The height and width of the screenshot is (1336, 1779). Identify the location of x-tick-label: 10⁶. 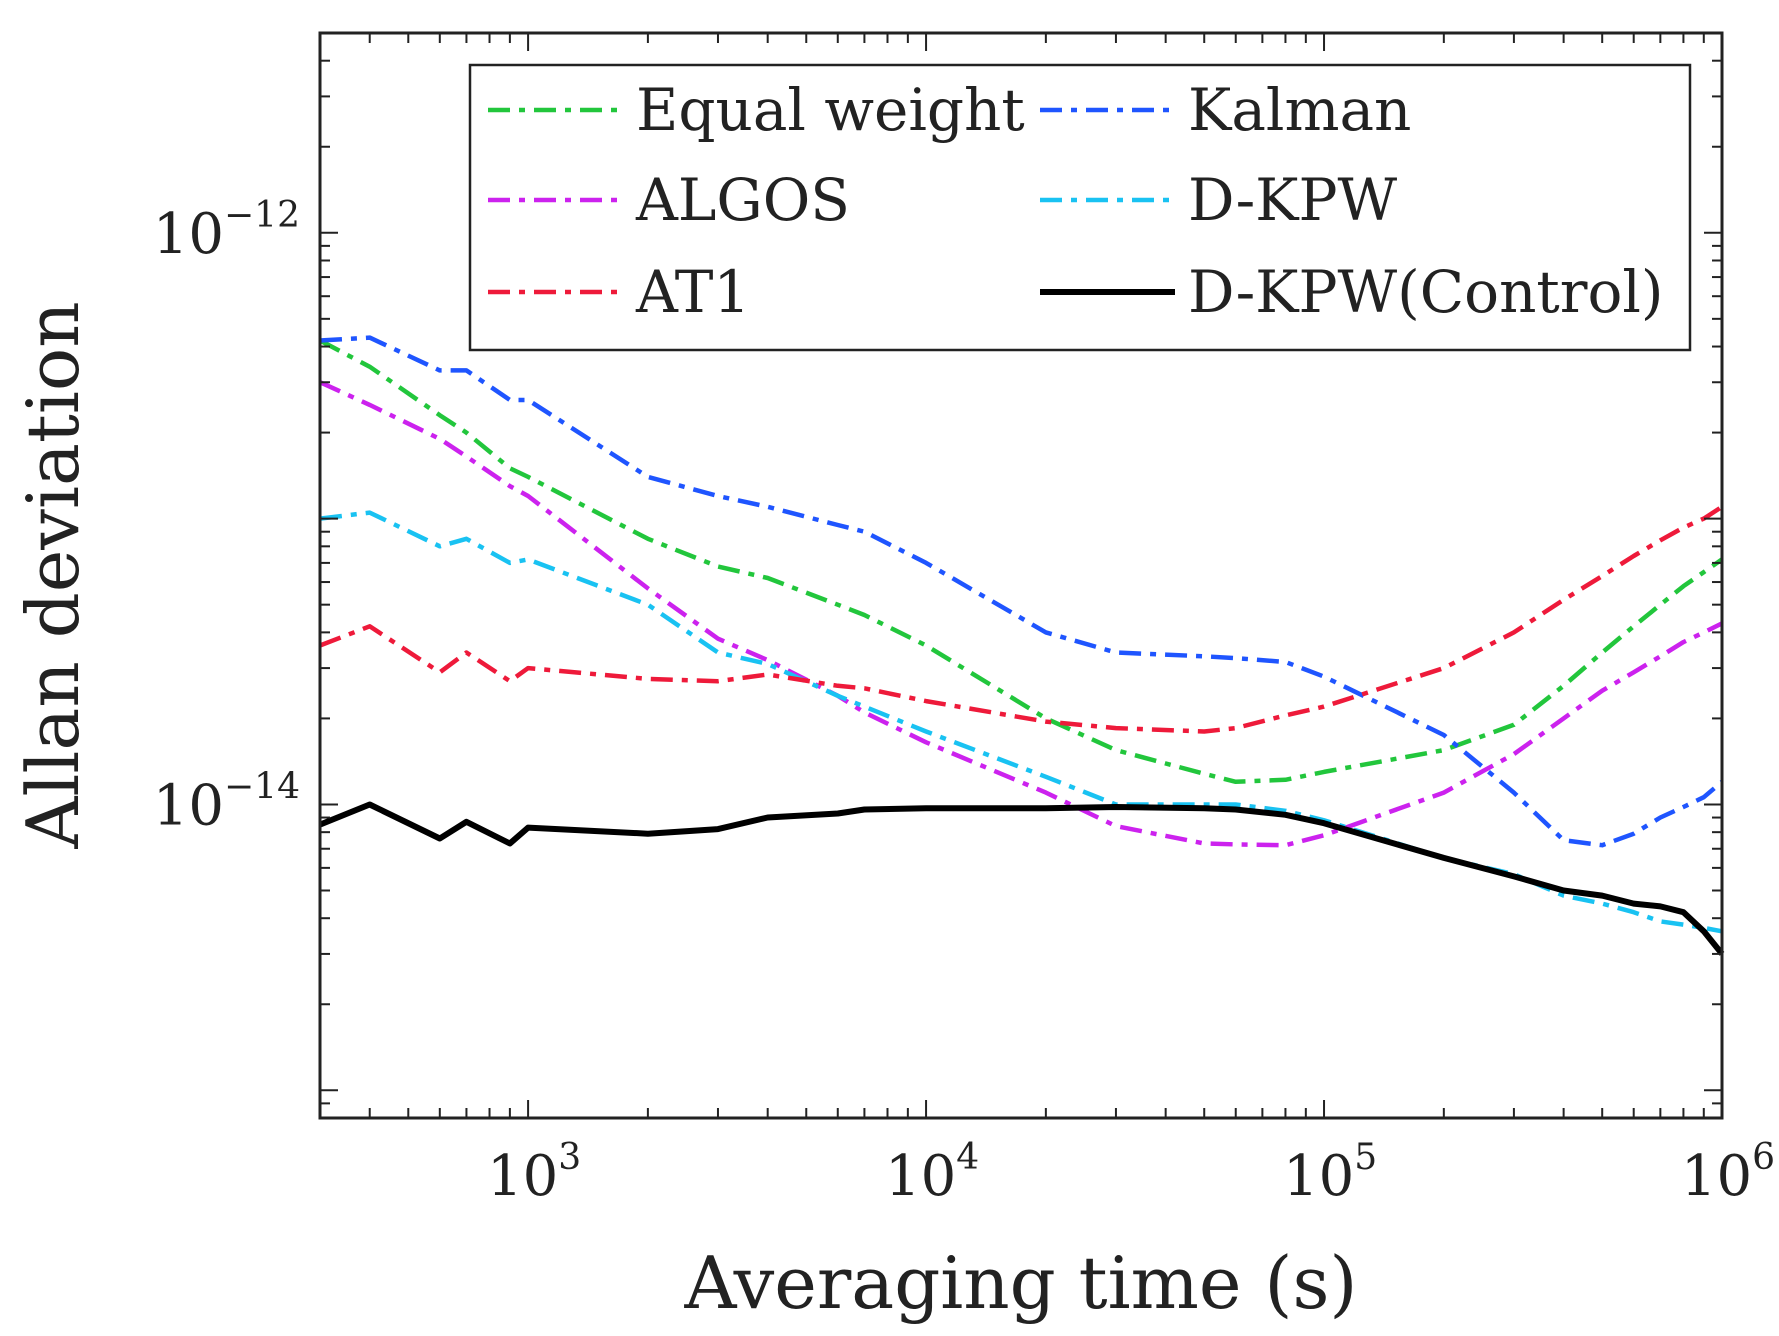
(1728, 1173).